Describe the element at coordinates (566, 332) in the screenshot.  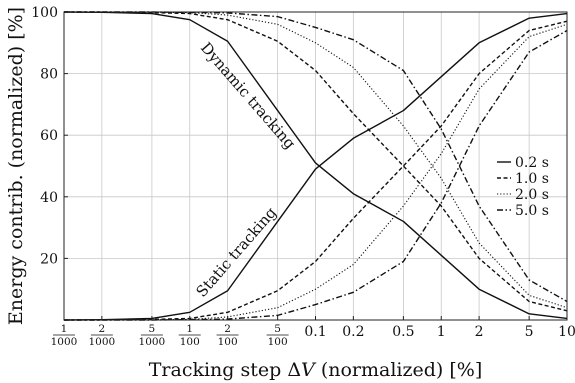
I see `x-tick-label: 10` at that location.